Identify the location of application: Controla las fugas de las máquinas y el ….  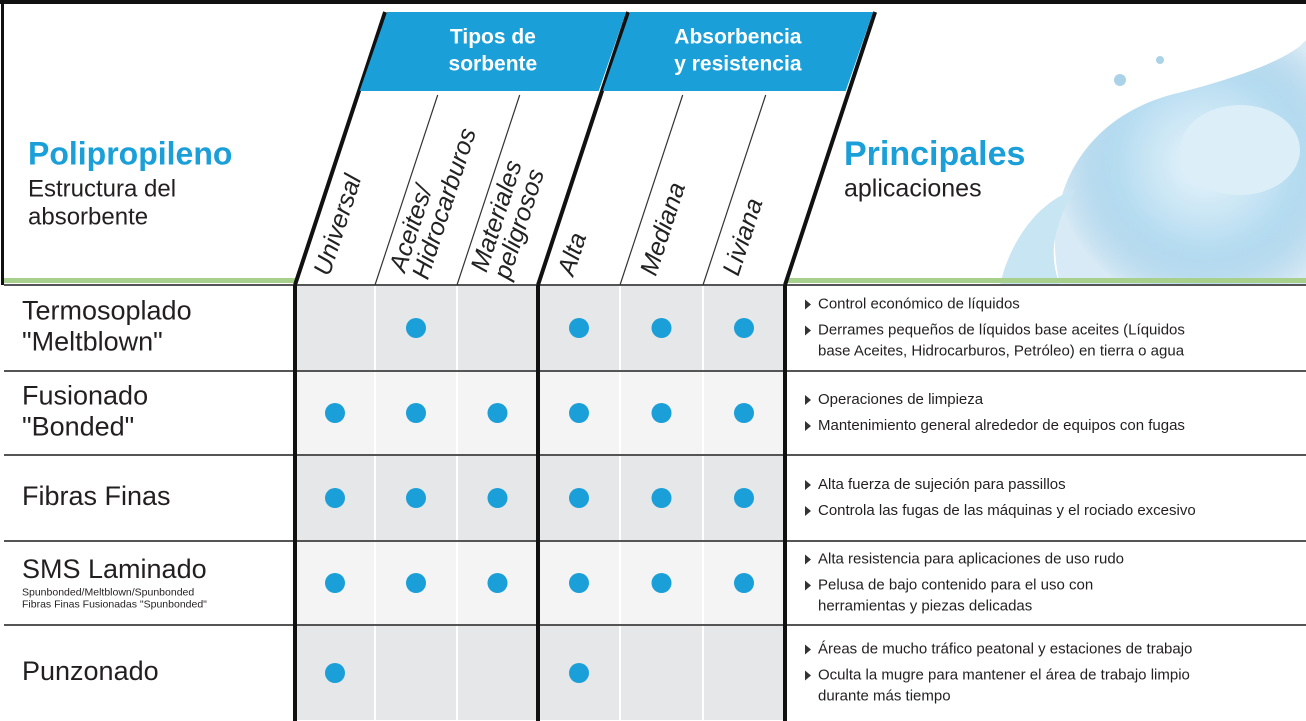
(1007, 510).